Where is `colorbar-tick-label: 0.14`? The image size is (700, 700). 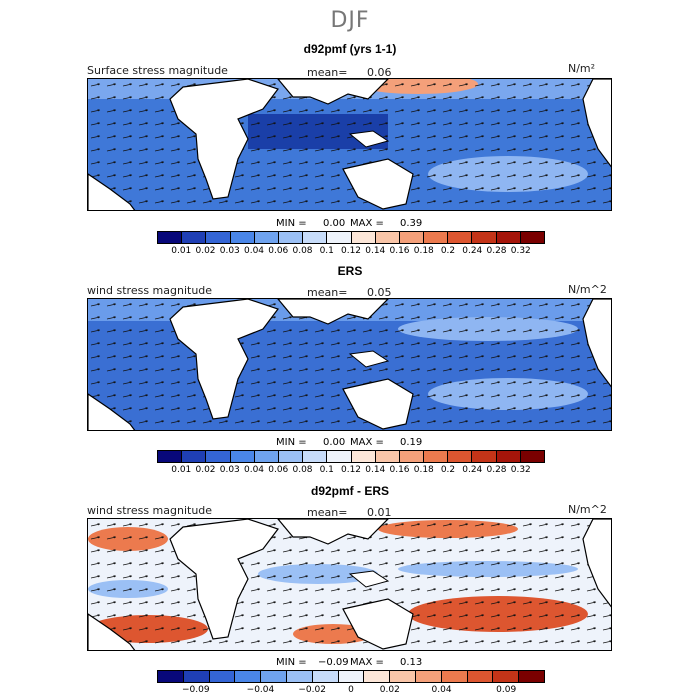
colorbar-tick-label: 0.14 is located at coordinates (375, 470).